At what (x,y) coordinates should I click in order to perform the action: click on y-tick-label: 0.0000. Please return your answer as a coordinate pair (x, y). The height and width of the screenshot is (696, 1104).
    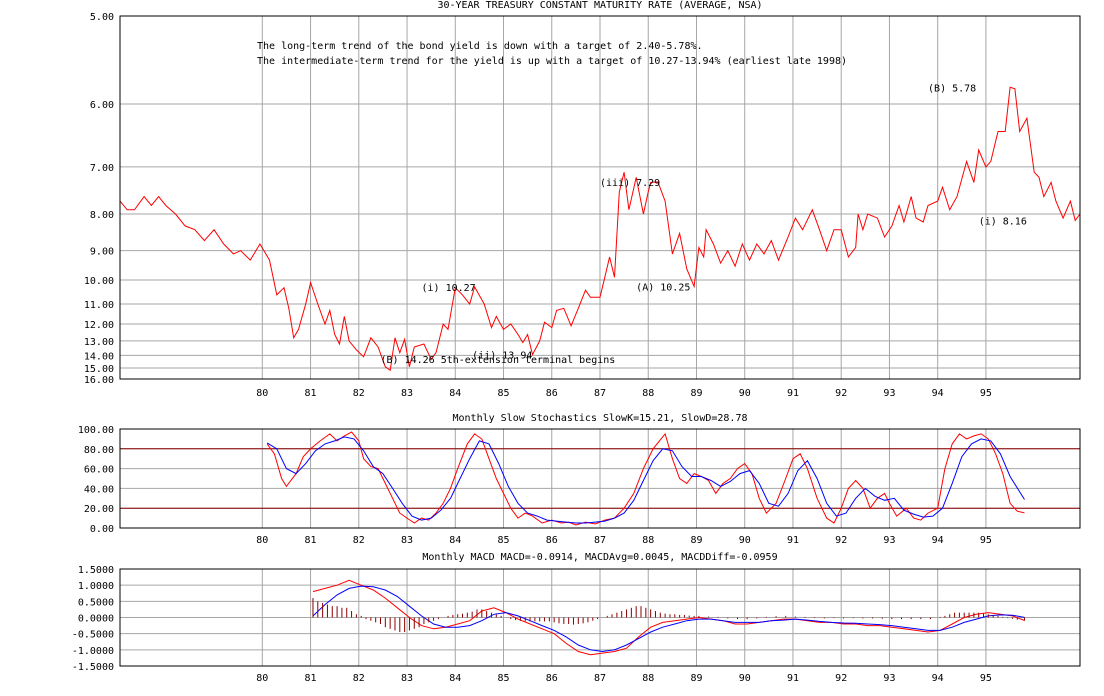
    Looking at the image, I should click on (96, 619).